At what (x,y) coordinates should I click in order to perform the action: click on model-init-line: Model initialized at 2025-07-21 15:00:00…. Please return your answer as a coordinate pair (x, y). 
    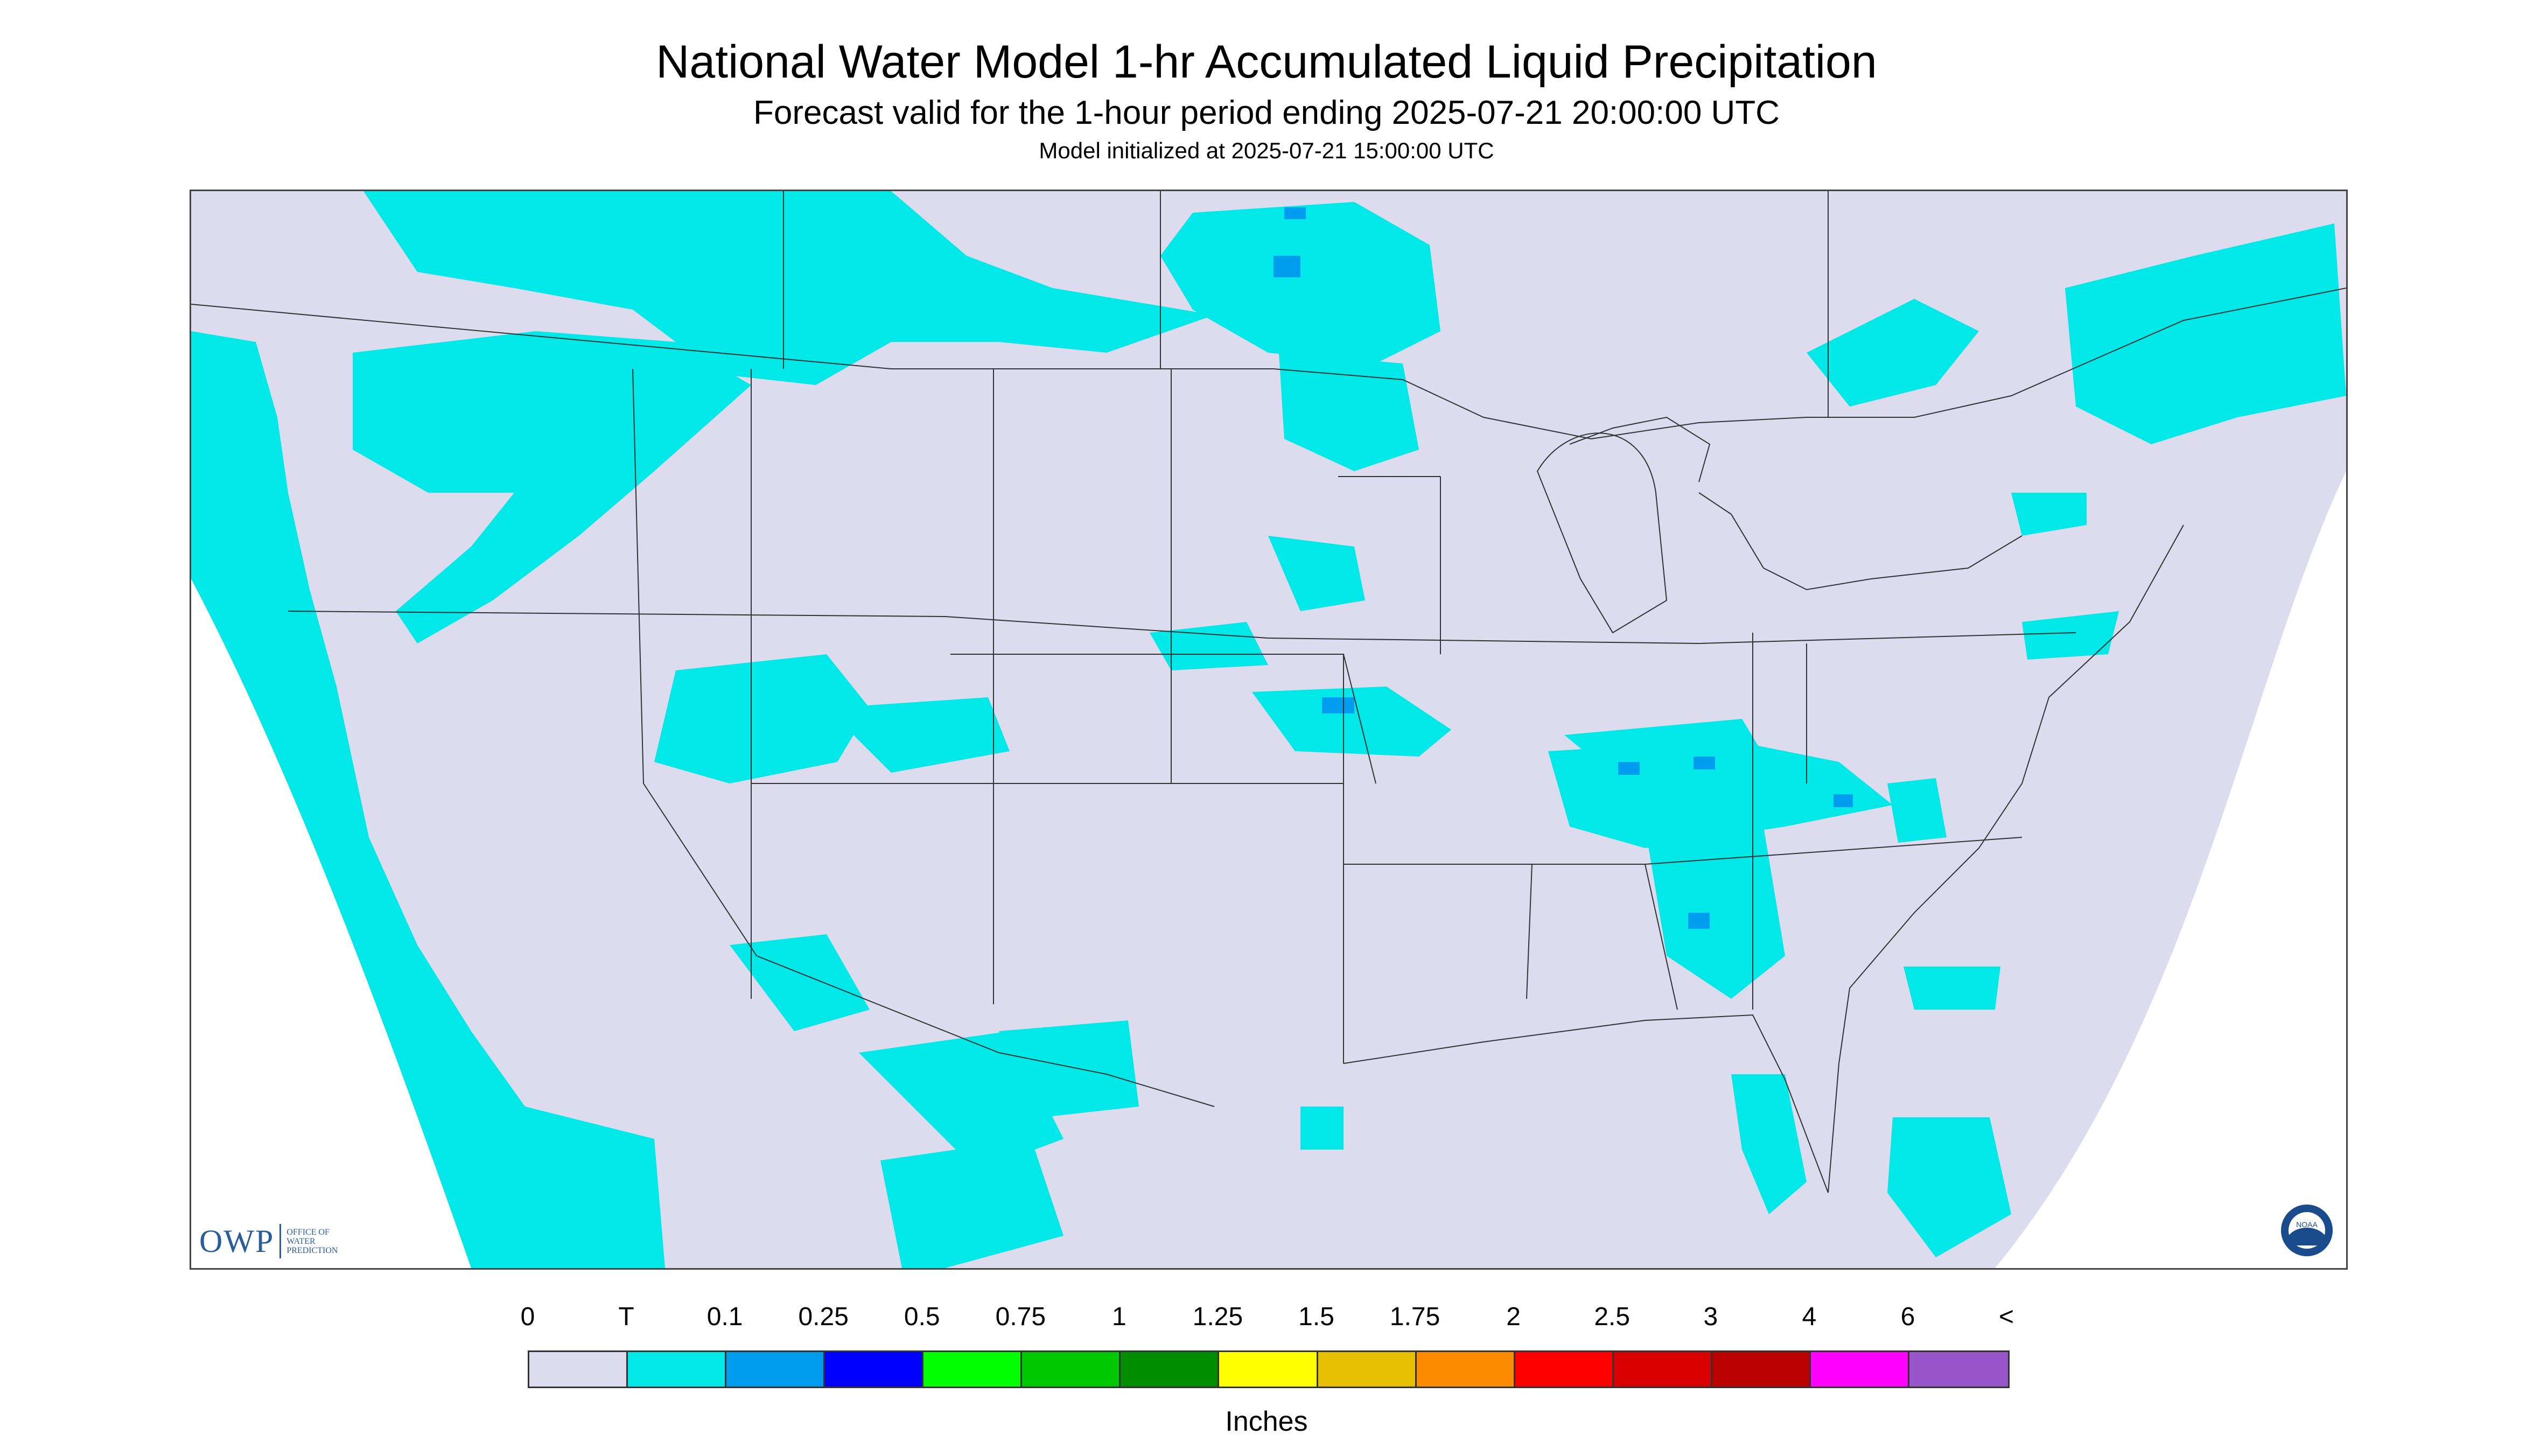
    Looking at the image, I should click on (1266, 150).